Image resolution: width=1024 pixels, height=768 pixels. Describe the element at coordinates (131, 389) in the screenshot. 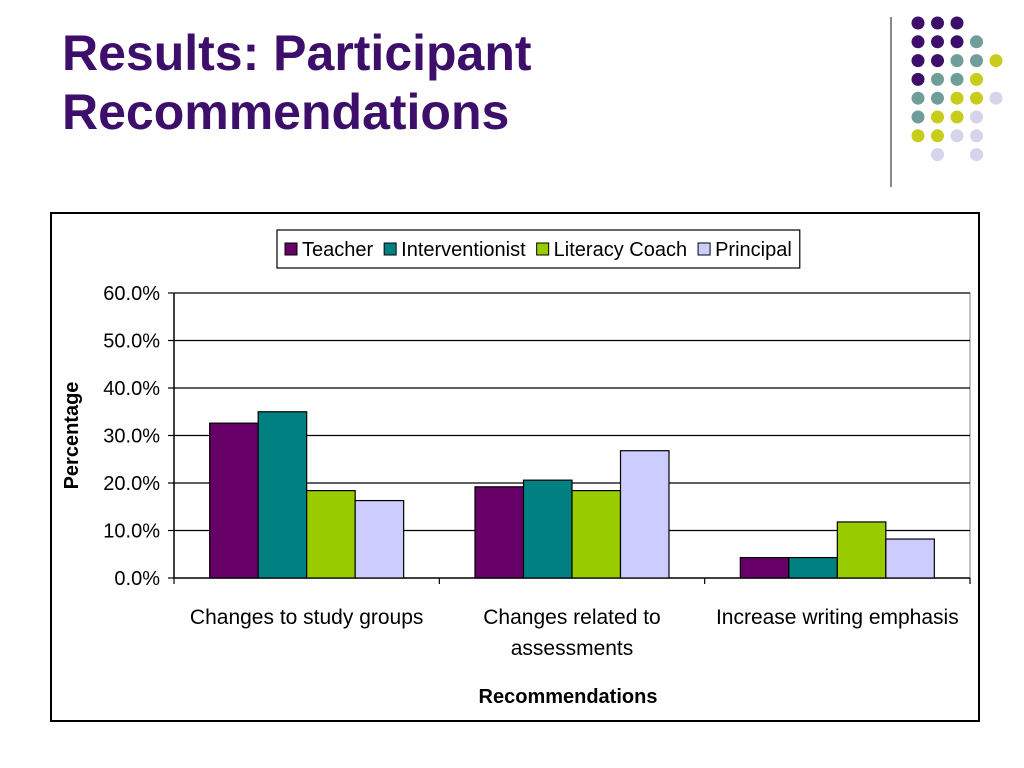

I see `y-tick-label: 40.0%` at that location.